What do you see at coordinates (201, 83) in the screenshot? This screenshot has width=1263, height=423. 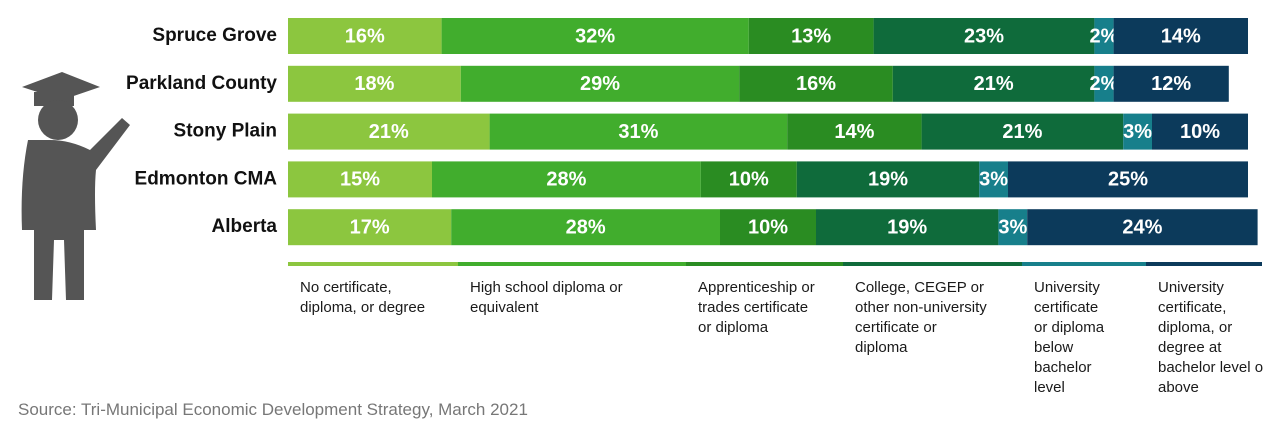 I see `y-tick-label: Parkland County` at bounding box center [201, 83].